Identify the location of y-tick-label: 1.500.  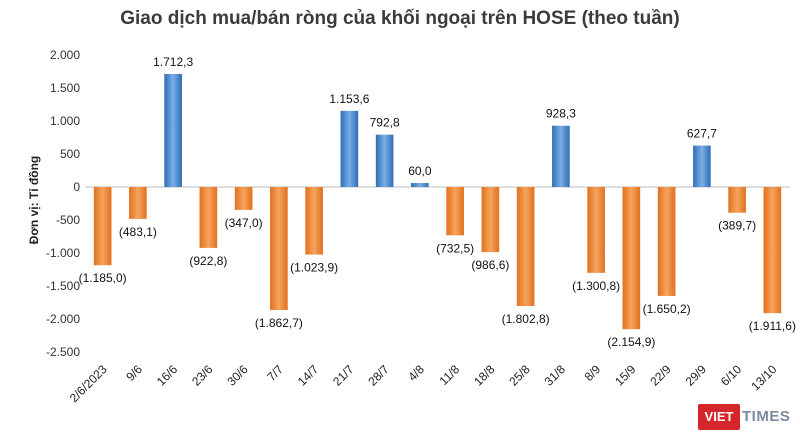
(65, 88).